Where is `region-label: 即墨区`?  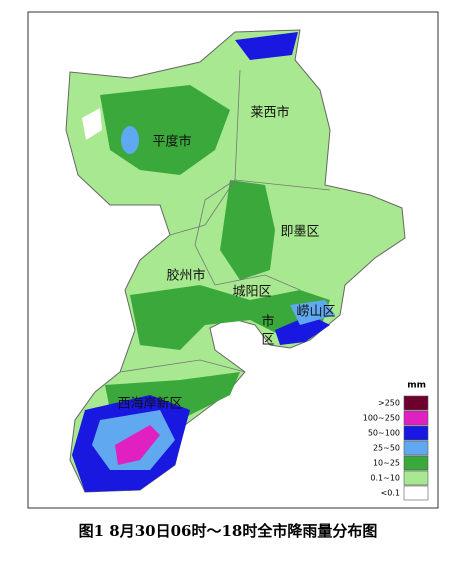
region-label: 即墨区 is located at coordinates (299, 232).